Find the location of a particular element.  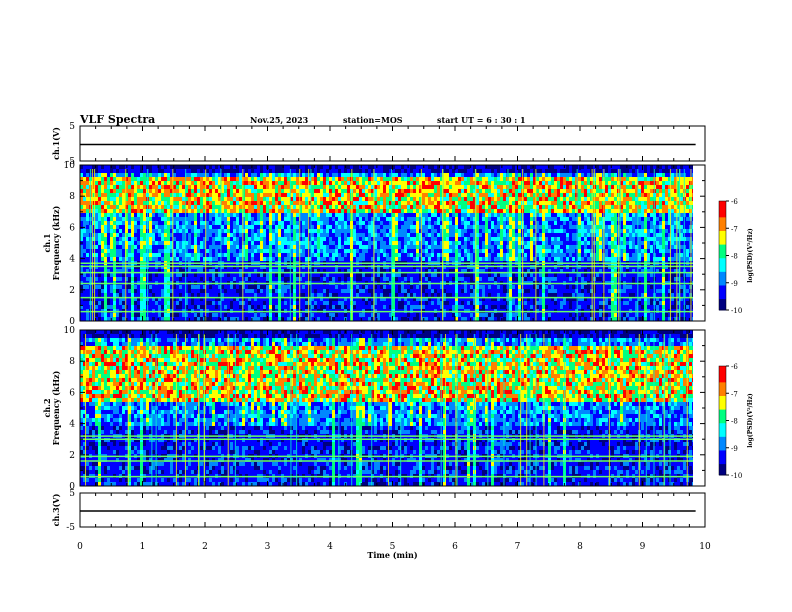

y-tick-label: 10 is located at coordinates (70, 166).